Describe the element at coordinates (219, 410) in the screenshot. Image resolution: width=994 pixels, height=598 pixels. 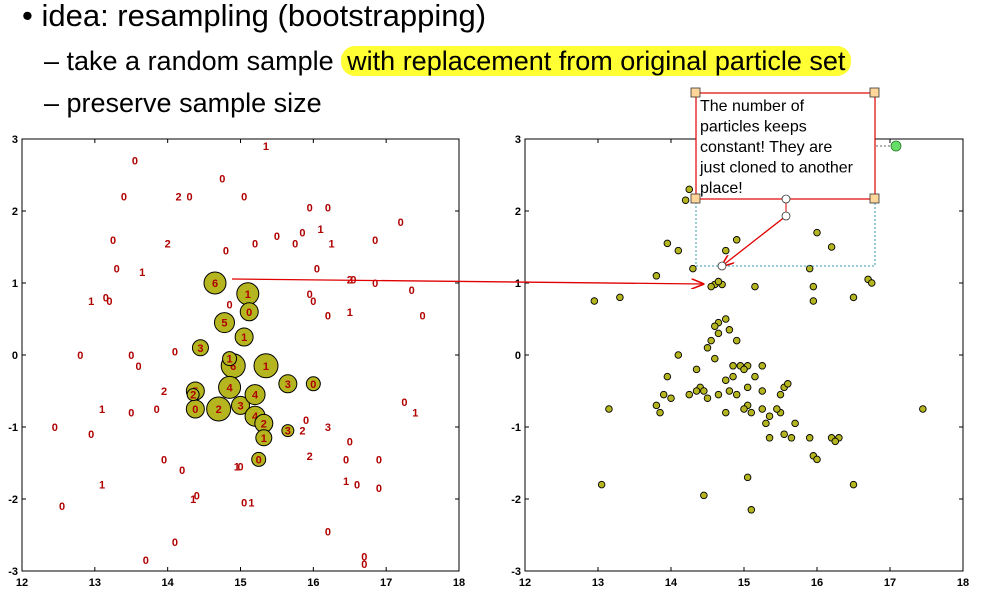
I see `particle-weight-label: 2` at that location.